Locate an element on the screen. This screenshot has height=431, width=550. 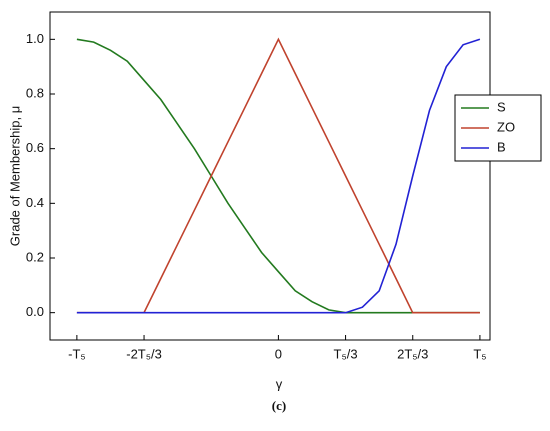
x-tick-label: -T₅ is located at coordinates (77, 353).